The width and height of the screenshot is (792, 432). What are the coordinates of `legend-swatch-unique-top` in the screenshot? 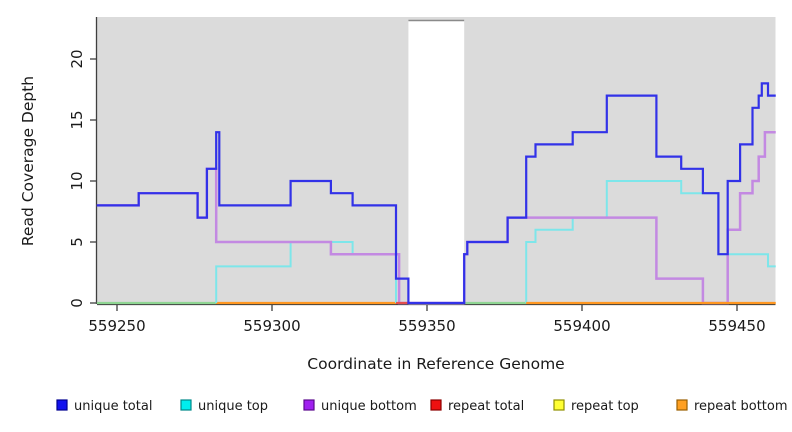 It's located at (186, 405).